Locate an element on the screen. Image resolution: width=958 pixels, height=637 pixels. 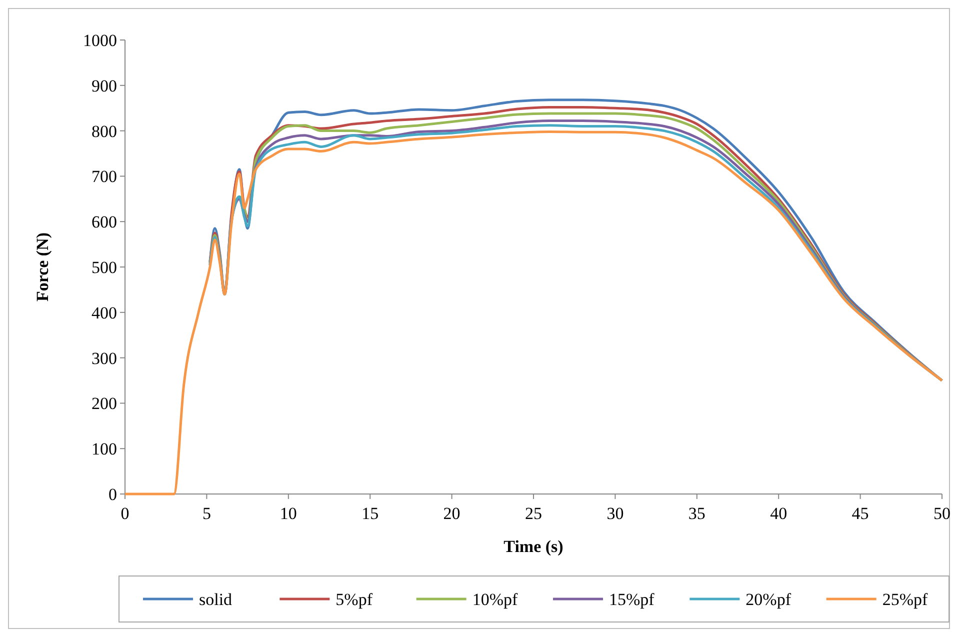
legend-label: 10%pf is located at coordinates (495, 599).